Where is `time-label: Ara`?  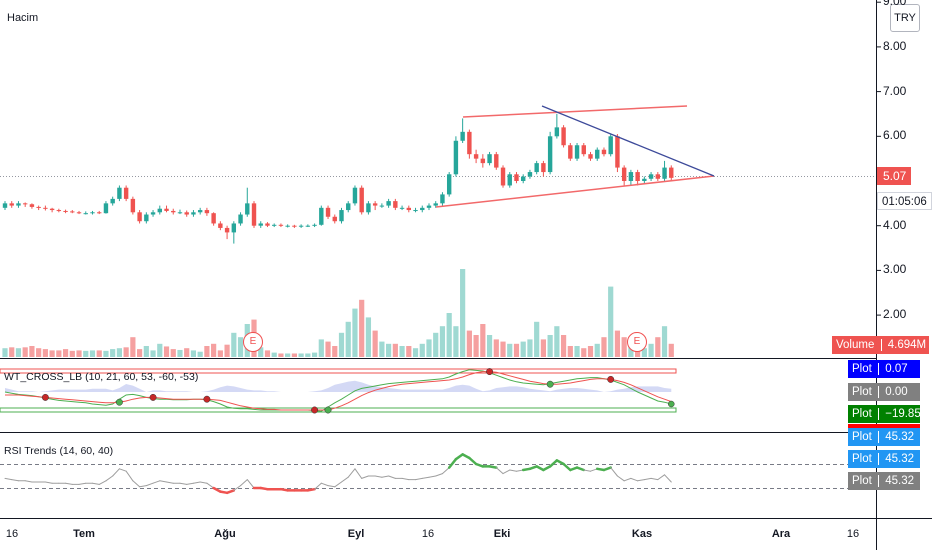 time-label: Ara is located at coordinates (781, 534).